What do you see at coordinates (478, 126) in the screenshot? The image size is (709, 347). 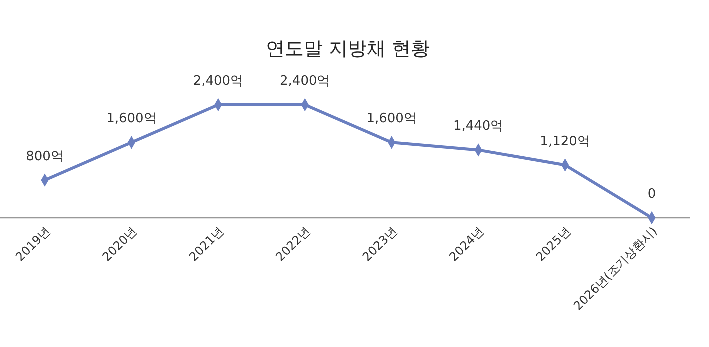 I see `data-label: 1,440억` at bounding box center [478, 126].